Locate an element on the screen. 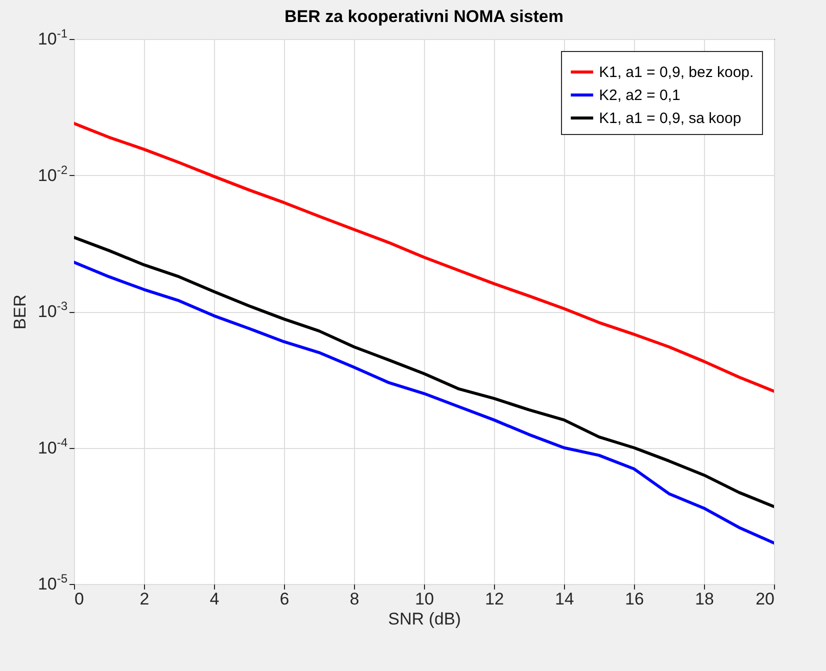  y-tick-label: 10$^{-2}$ is located at coordinates (53, 173).